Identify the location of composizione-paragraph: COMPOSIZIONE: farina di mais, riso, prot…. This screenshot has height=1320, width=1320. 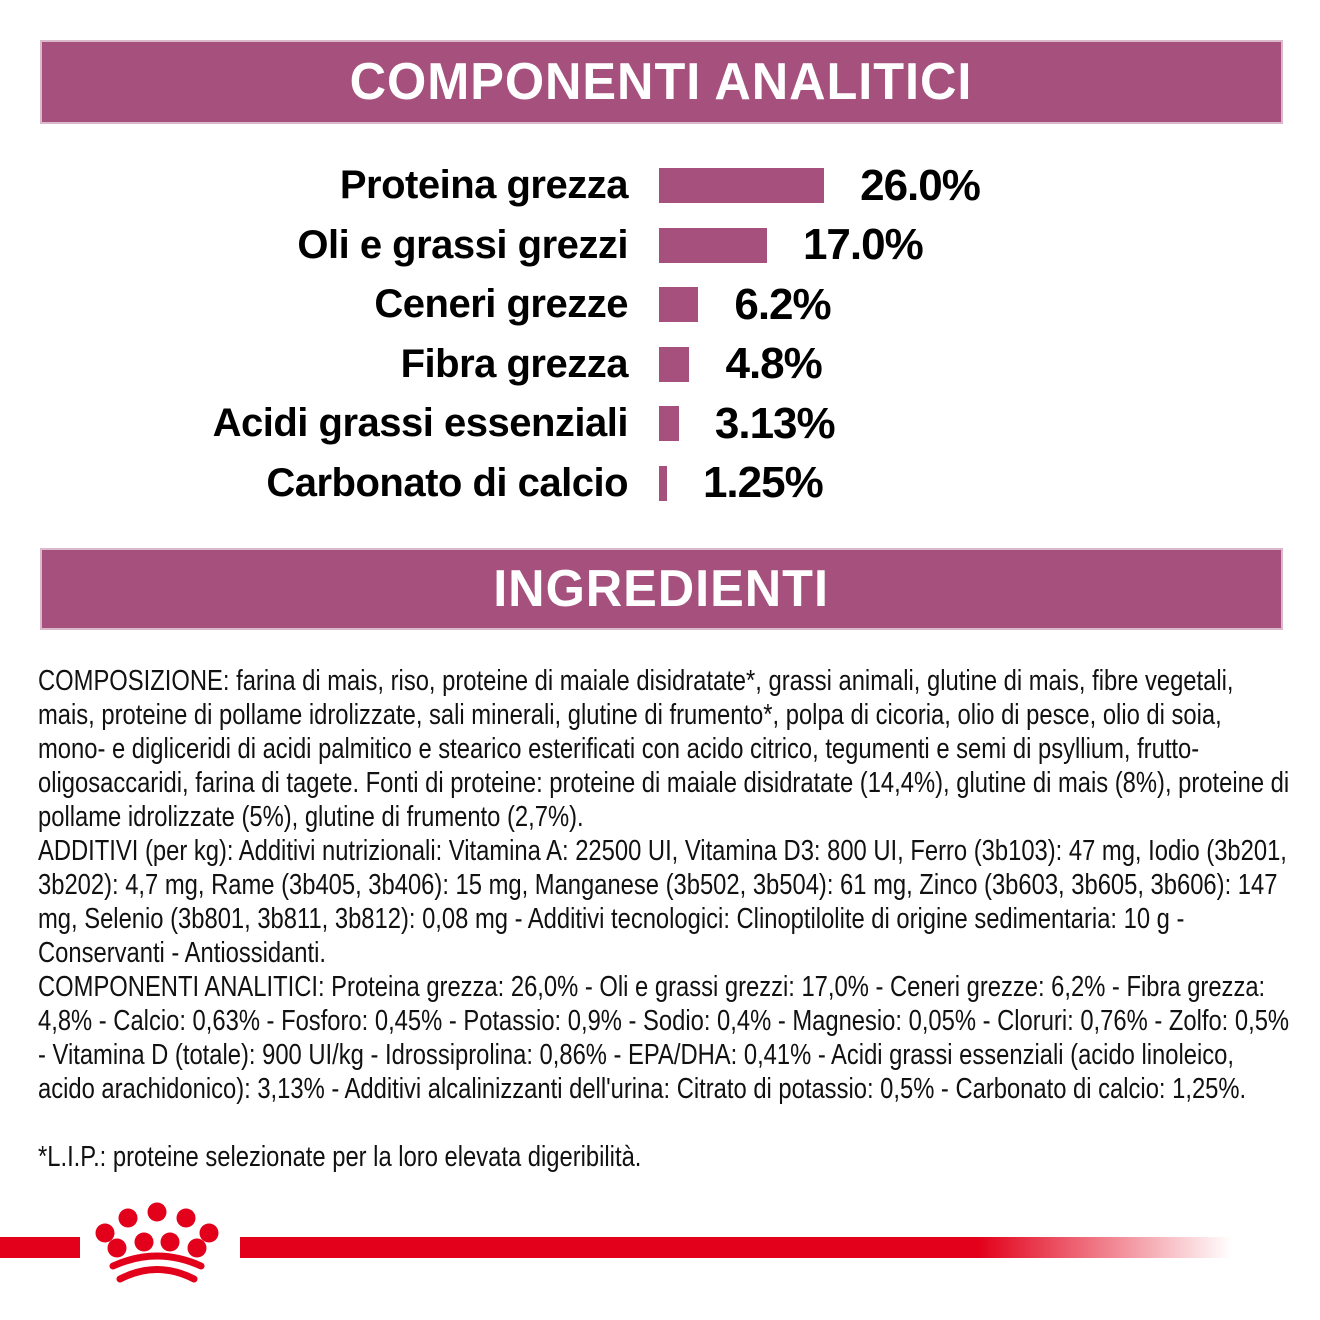
(664, 749).